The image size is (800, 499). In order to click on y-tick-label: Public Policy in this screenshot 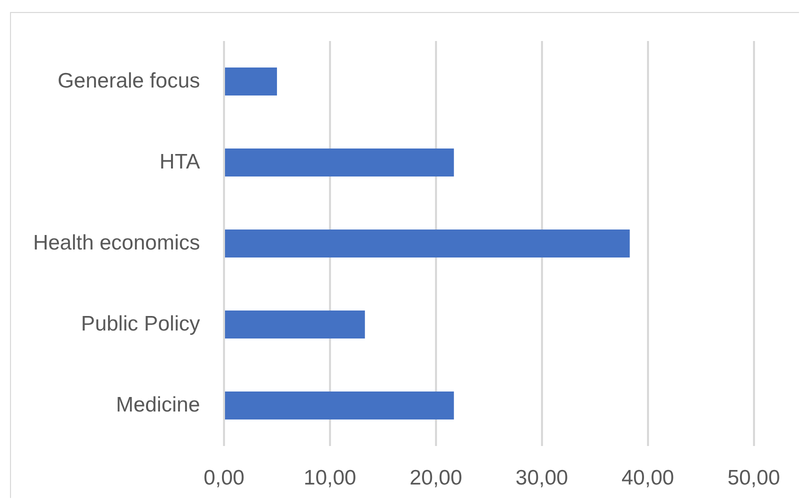, I will do `click(140, 324)`.